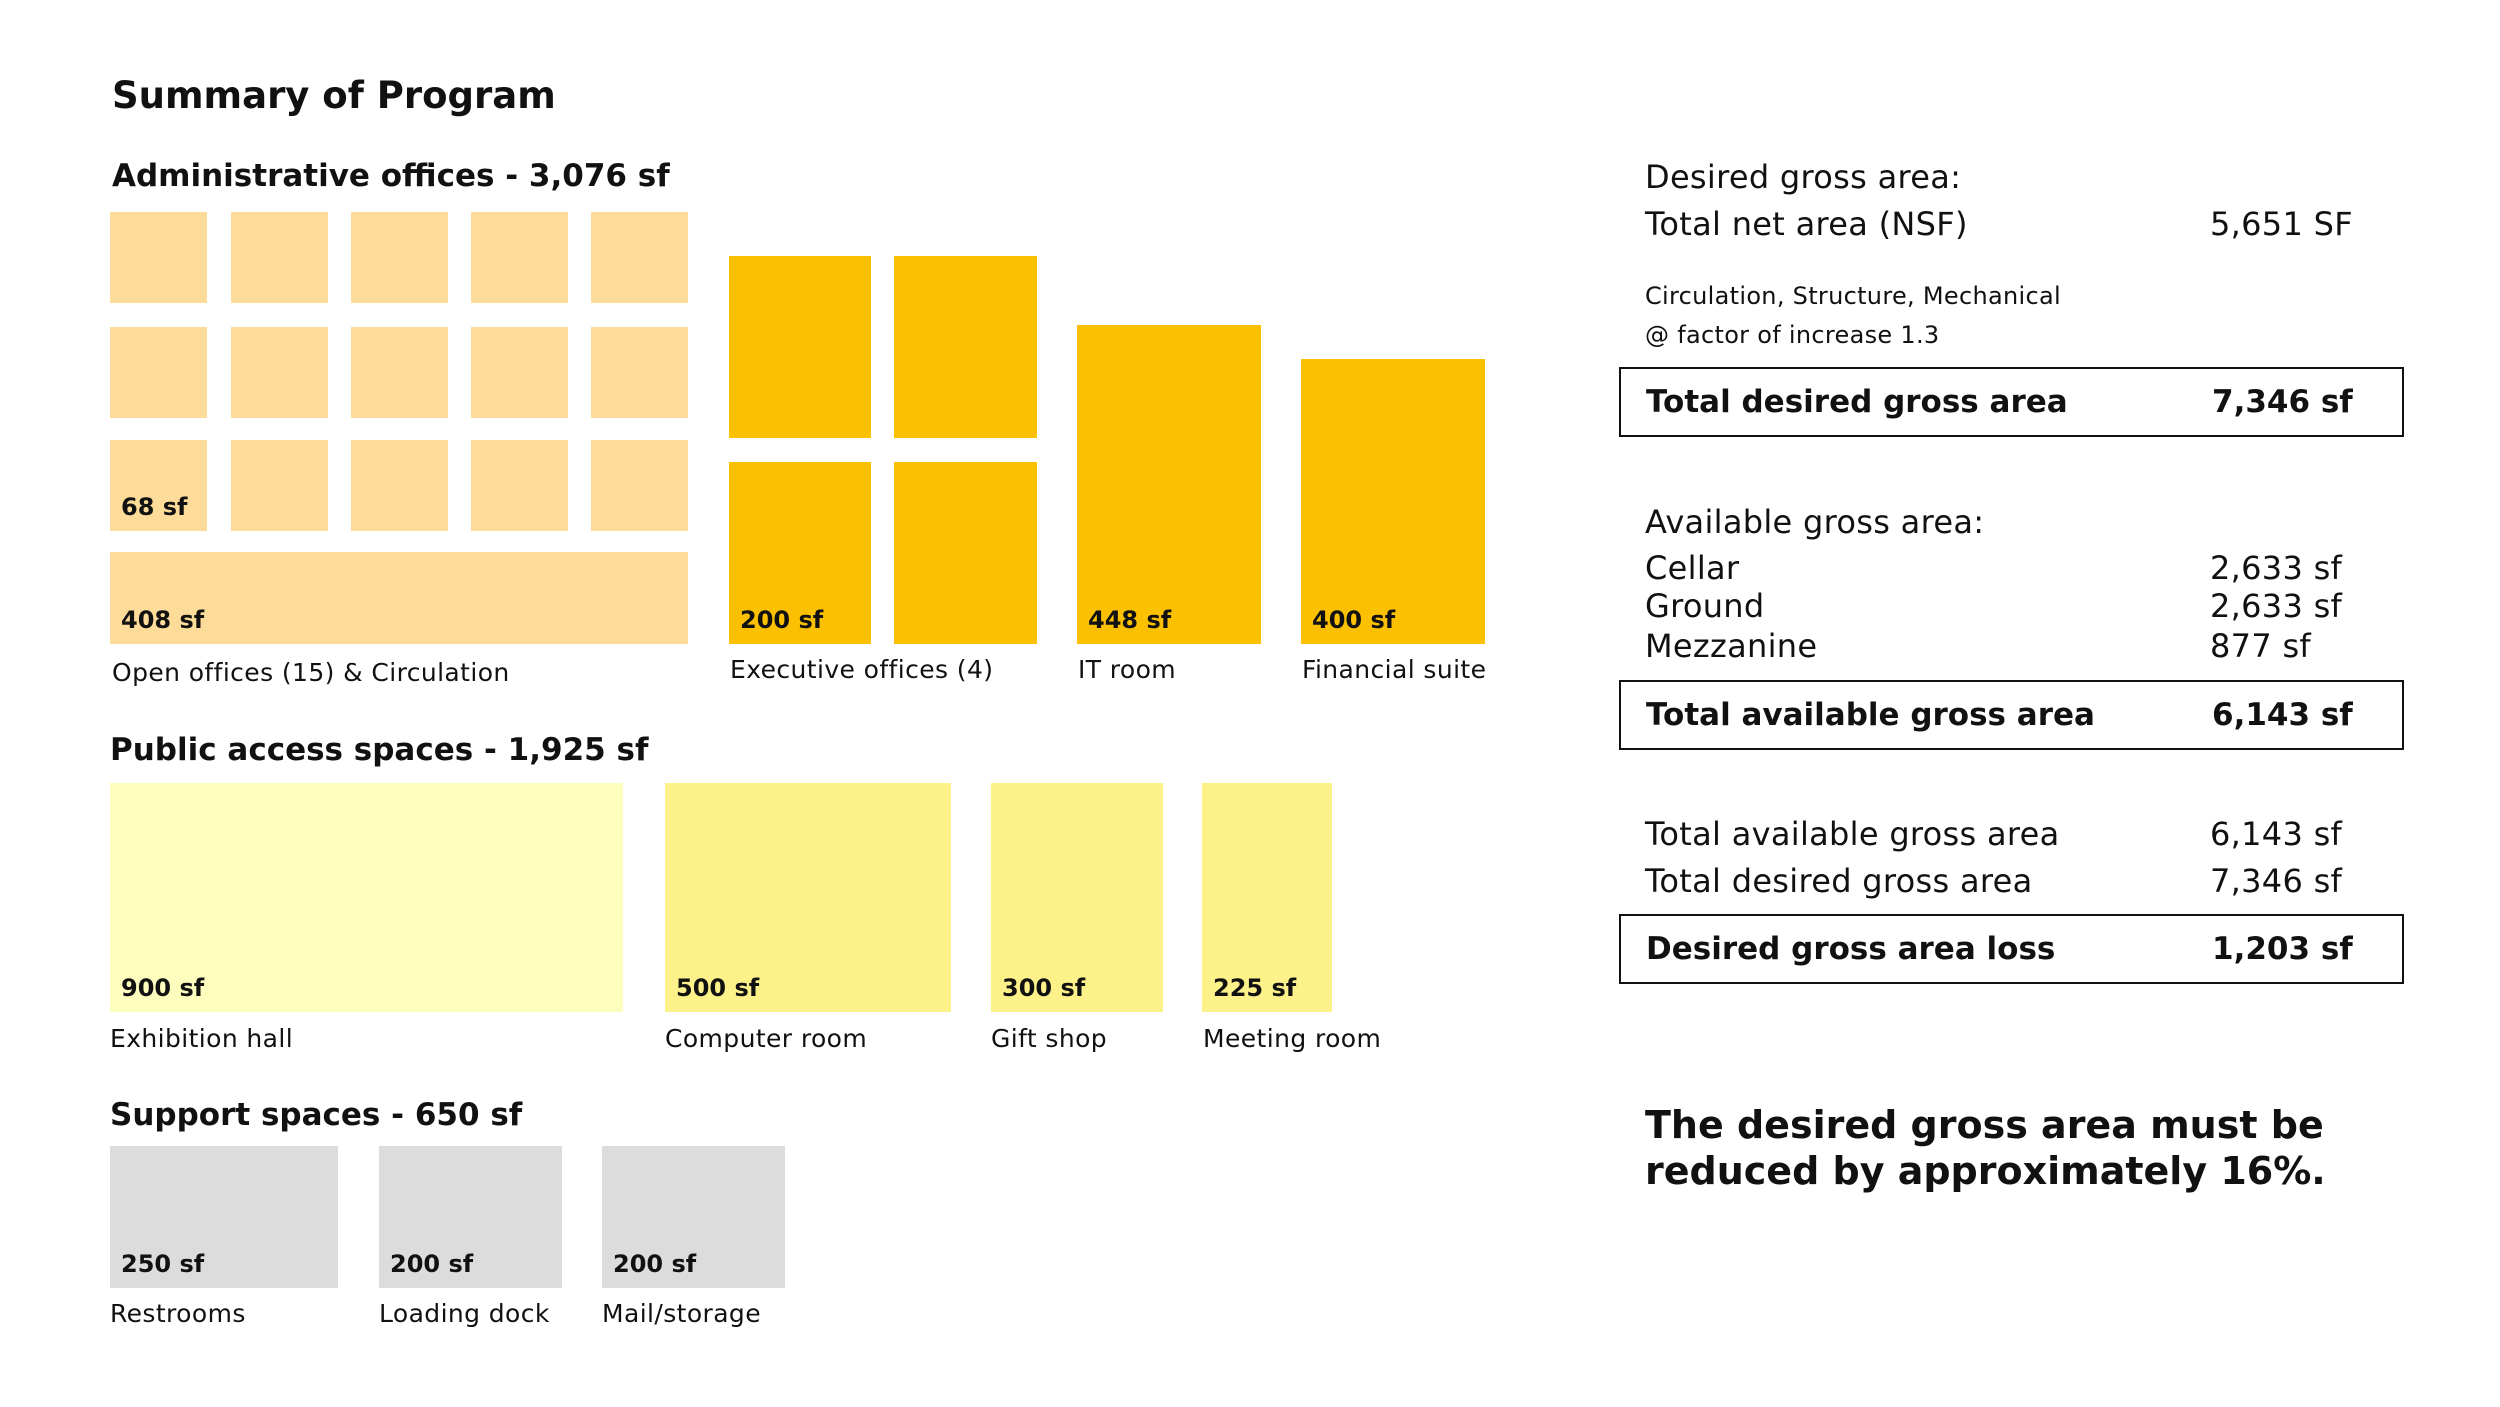  Describe the element at coordinates (1803, 177) in the screenshot. I see `desired-heading: Desired gross area:` at that location.